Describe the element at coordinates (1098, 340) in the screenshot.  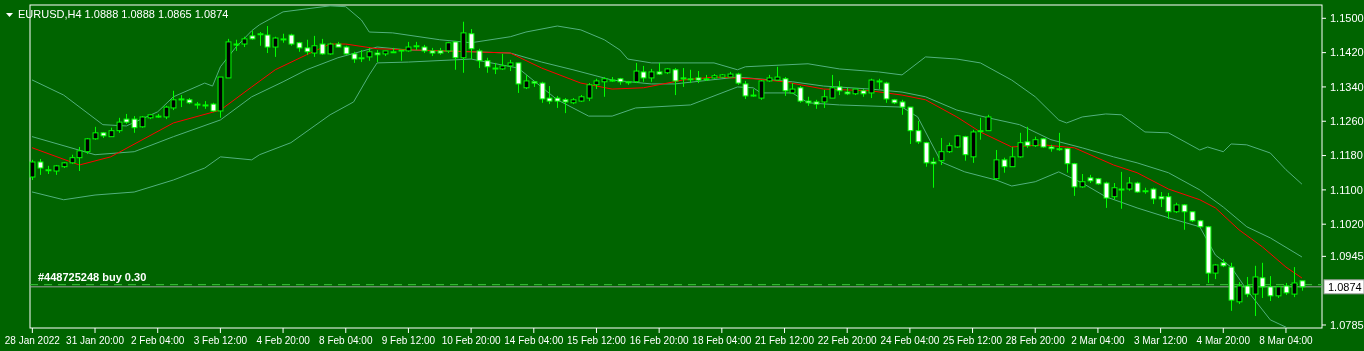
I see `x-tick-label: 2 Mar 04:00` at that location.